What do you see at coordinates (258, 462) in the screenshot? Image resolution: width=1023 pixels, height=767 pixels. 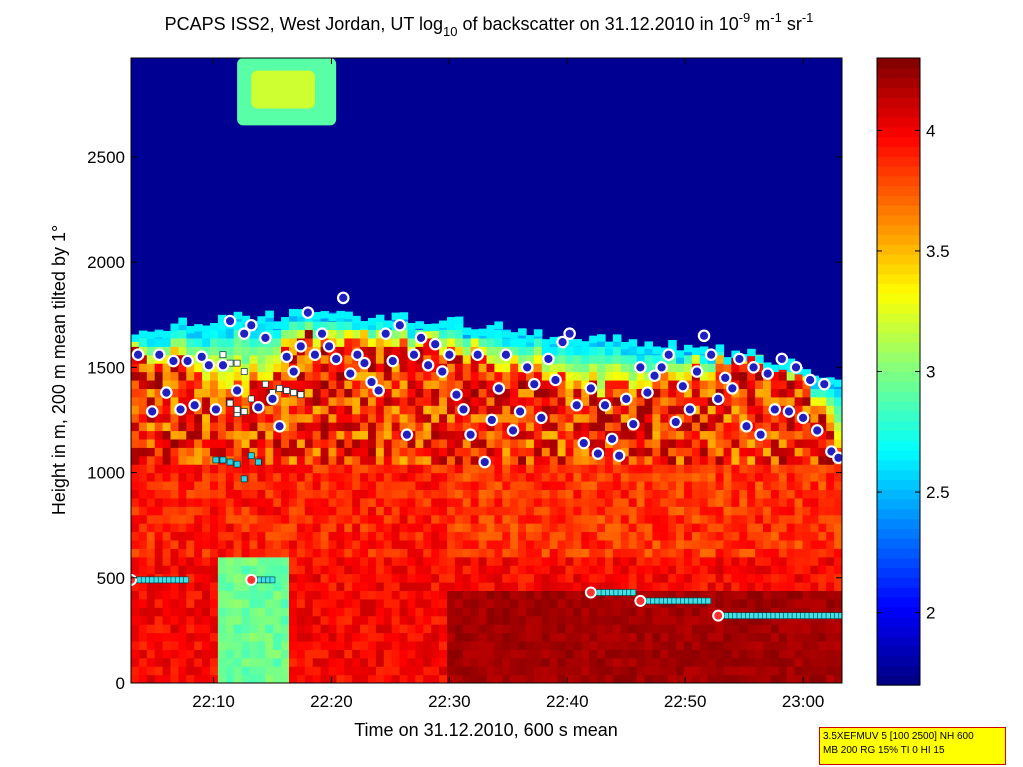 I see `square-marker` at bounding box center [258, 462].